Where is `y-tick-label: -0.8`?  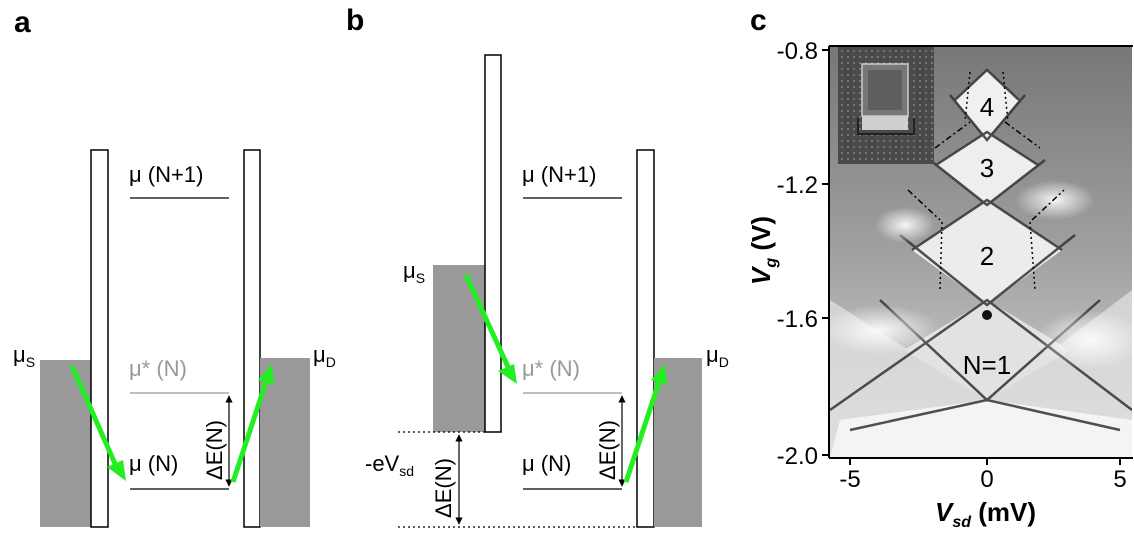
y-tick-label: -0.8 is located at coordinates (797, 51).